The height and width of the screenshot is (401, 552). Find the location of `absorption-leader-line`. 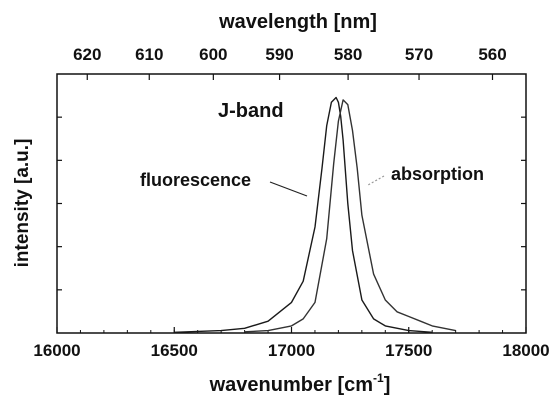

absorption-leader-line is located at coordinates (376, 180).